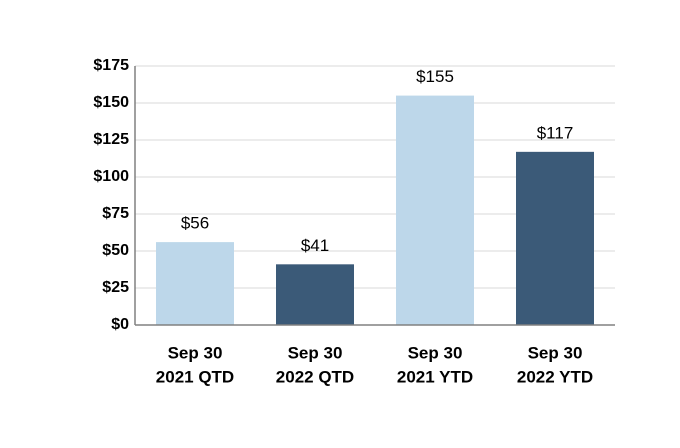 This screenshot has width=680, height=448. Describe the element at coordinates (195, 376) in the screenshot. I see `x-tick-label: 2021 QTD` at that location.